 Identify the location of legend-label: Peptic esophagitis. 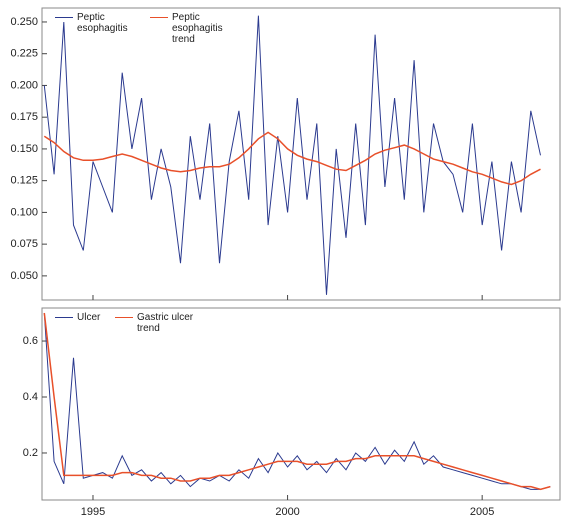
(102, 23).